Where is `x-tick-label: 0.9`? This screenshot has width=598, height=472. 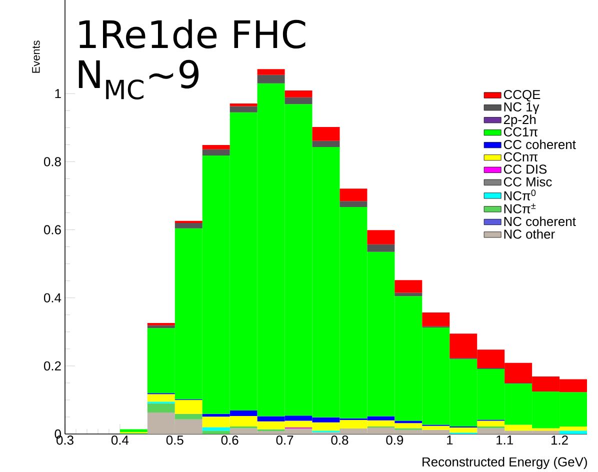 x-tick-label: 0.9 is located at coordinates (395, 440).